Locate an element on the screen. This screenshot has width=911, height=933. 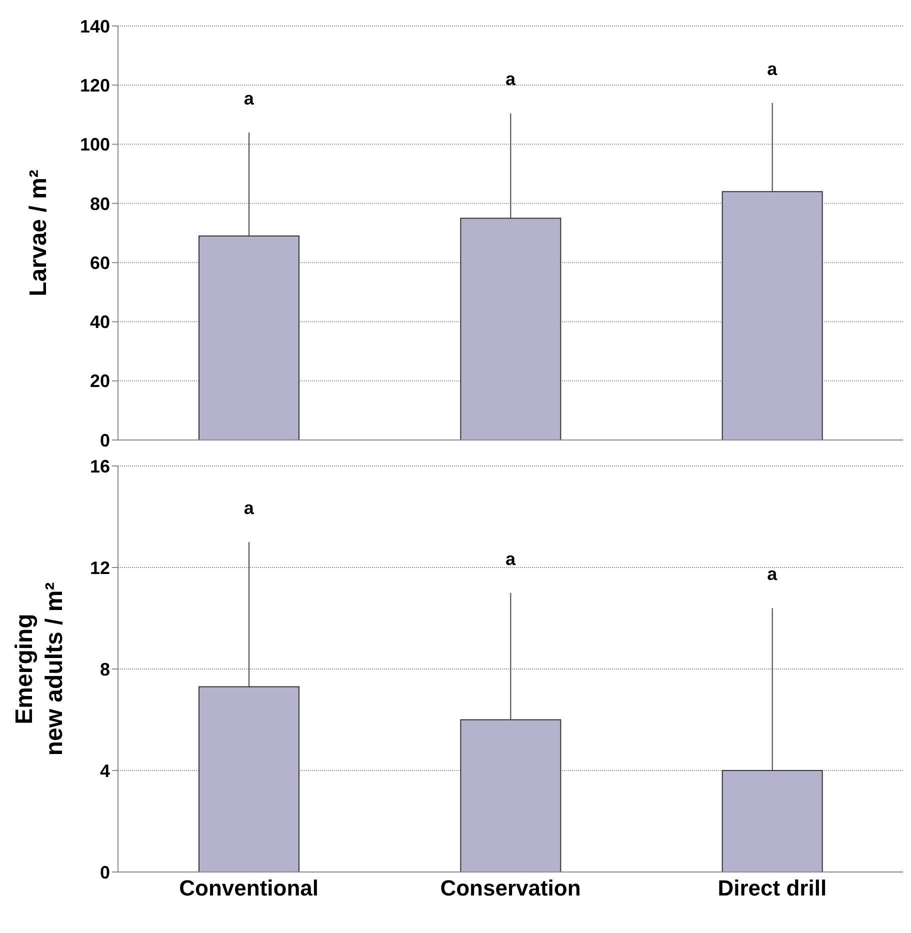
y-tick-label: 4 is located at coordinates (105, 770).